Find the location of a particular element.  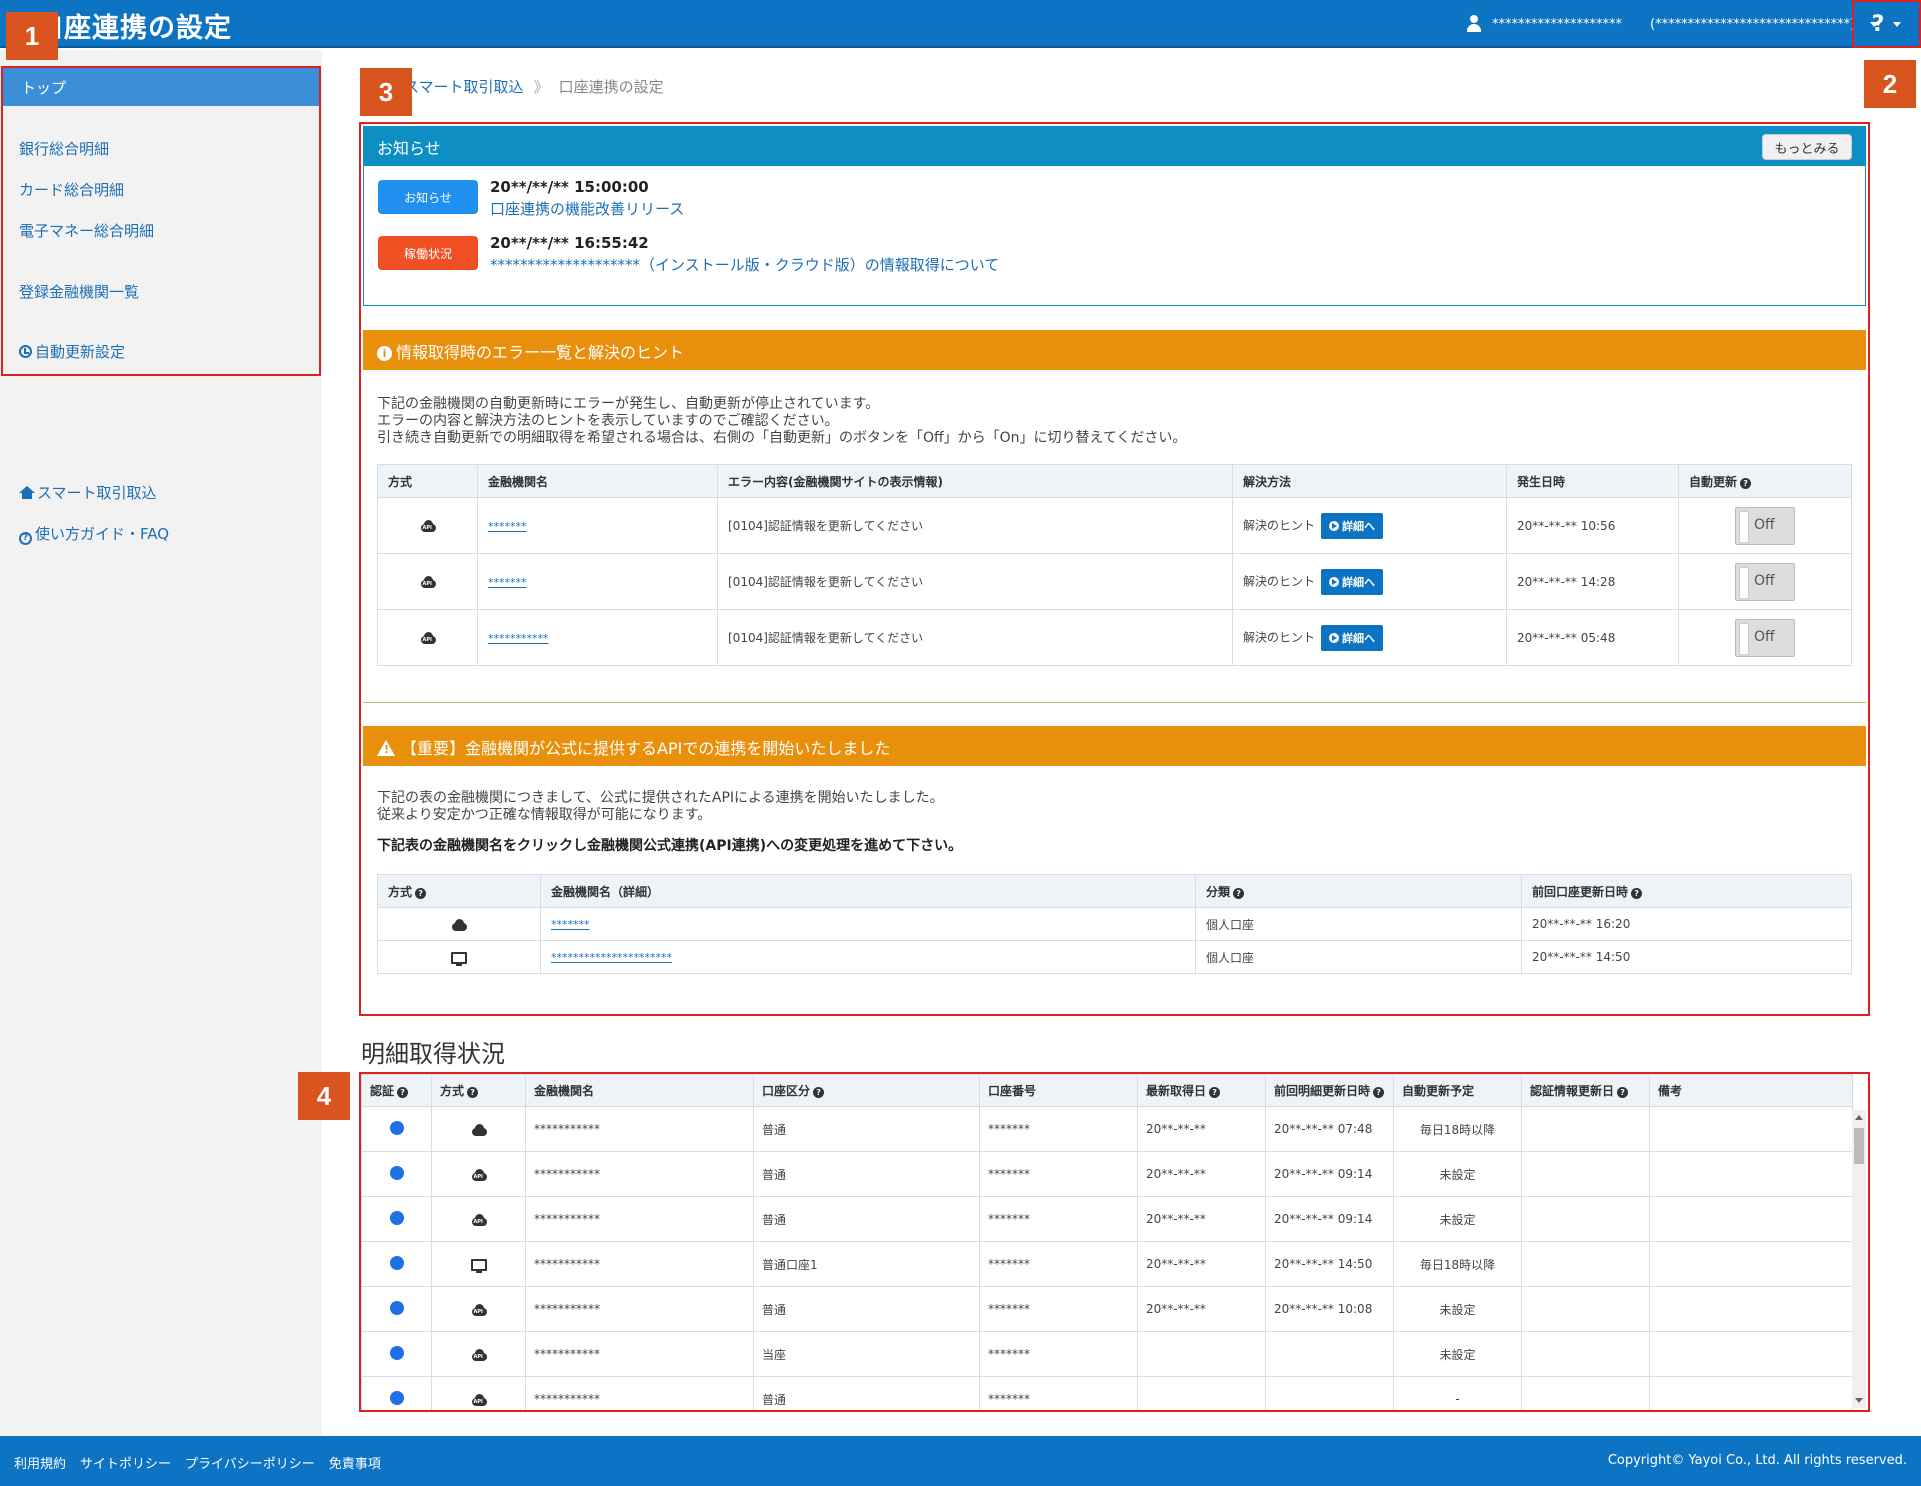

monitor-icon is located at coordinates (478, 1265).